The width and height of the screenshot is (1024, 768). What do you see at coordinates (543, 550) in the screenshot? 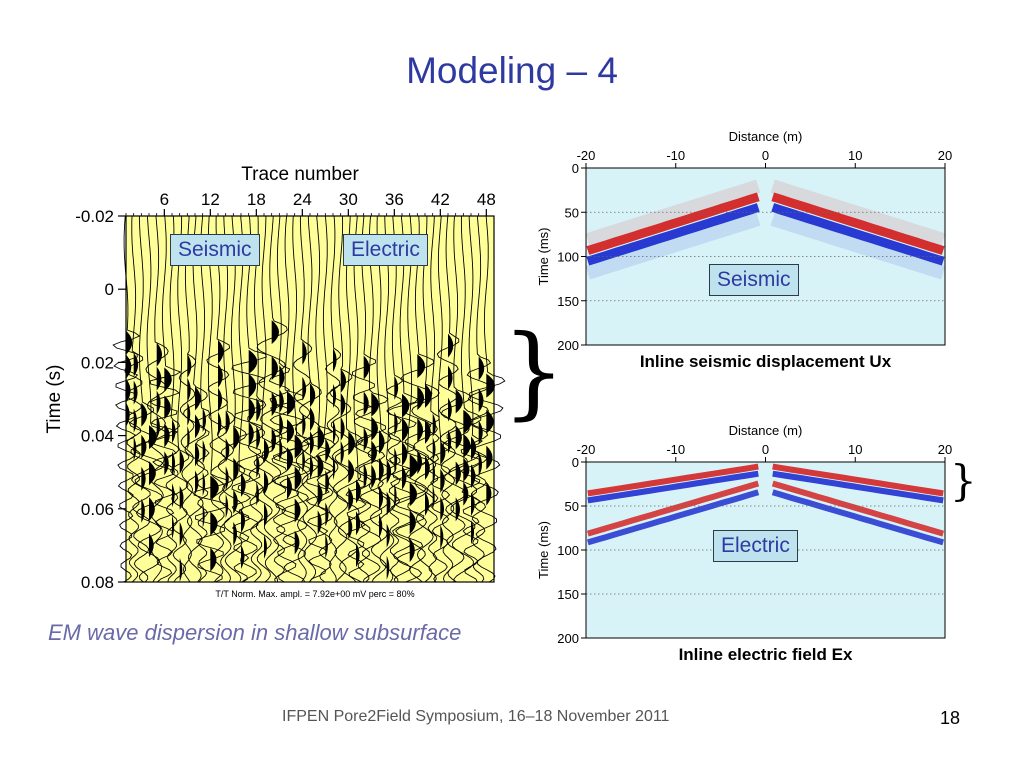
I see `y-axis-label: Time (ms)` at bounding box center [543, 550].